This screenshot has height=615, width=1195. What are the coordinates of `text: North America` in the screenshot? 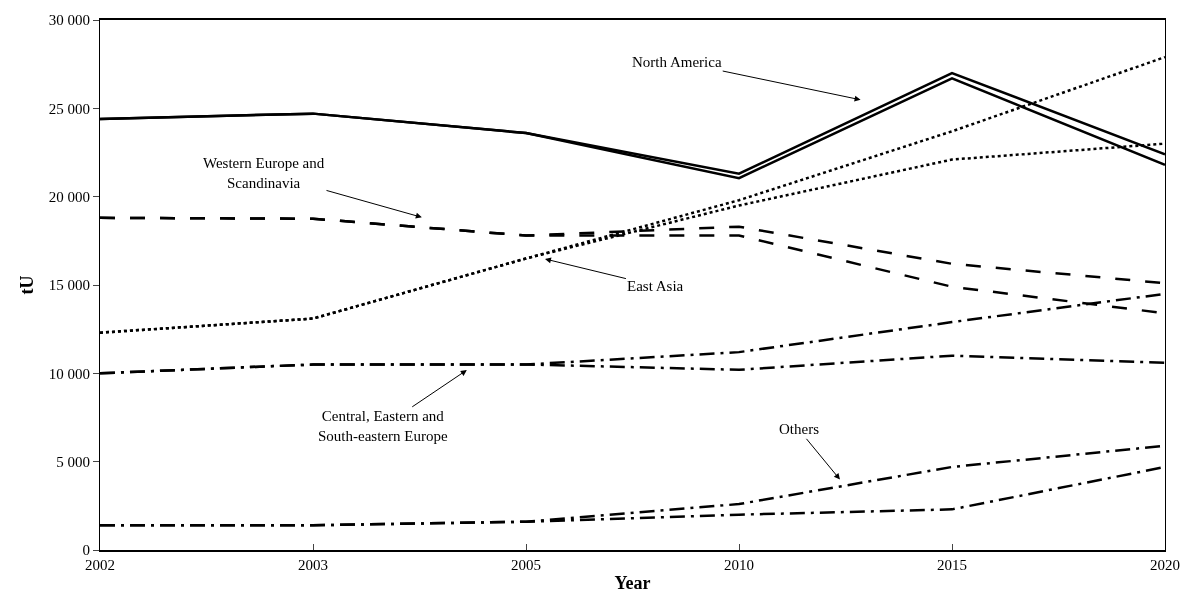 It's located at (677, 62).